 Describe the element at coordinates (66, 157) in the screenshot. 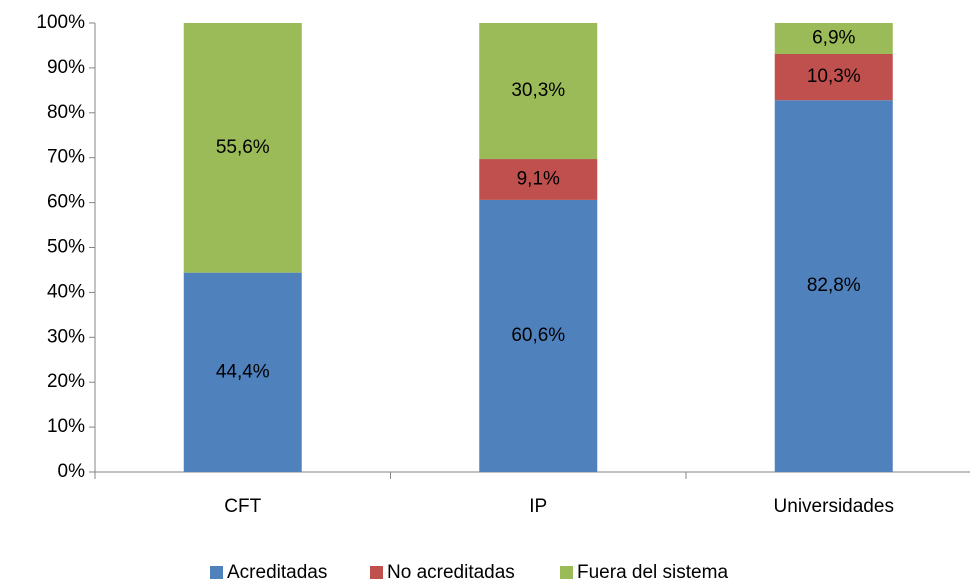

I see `y-tick-label: 70%` at that location.